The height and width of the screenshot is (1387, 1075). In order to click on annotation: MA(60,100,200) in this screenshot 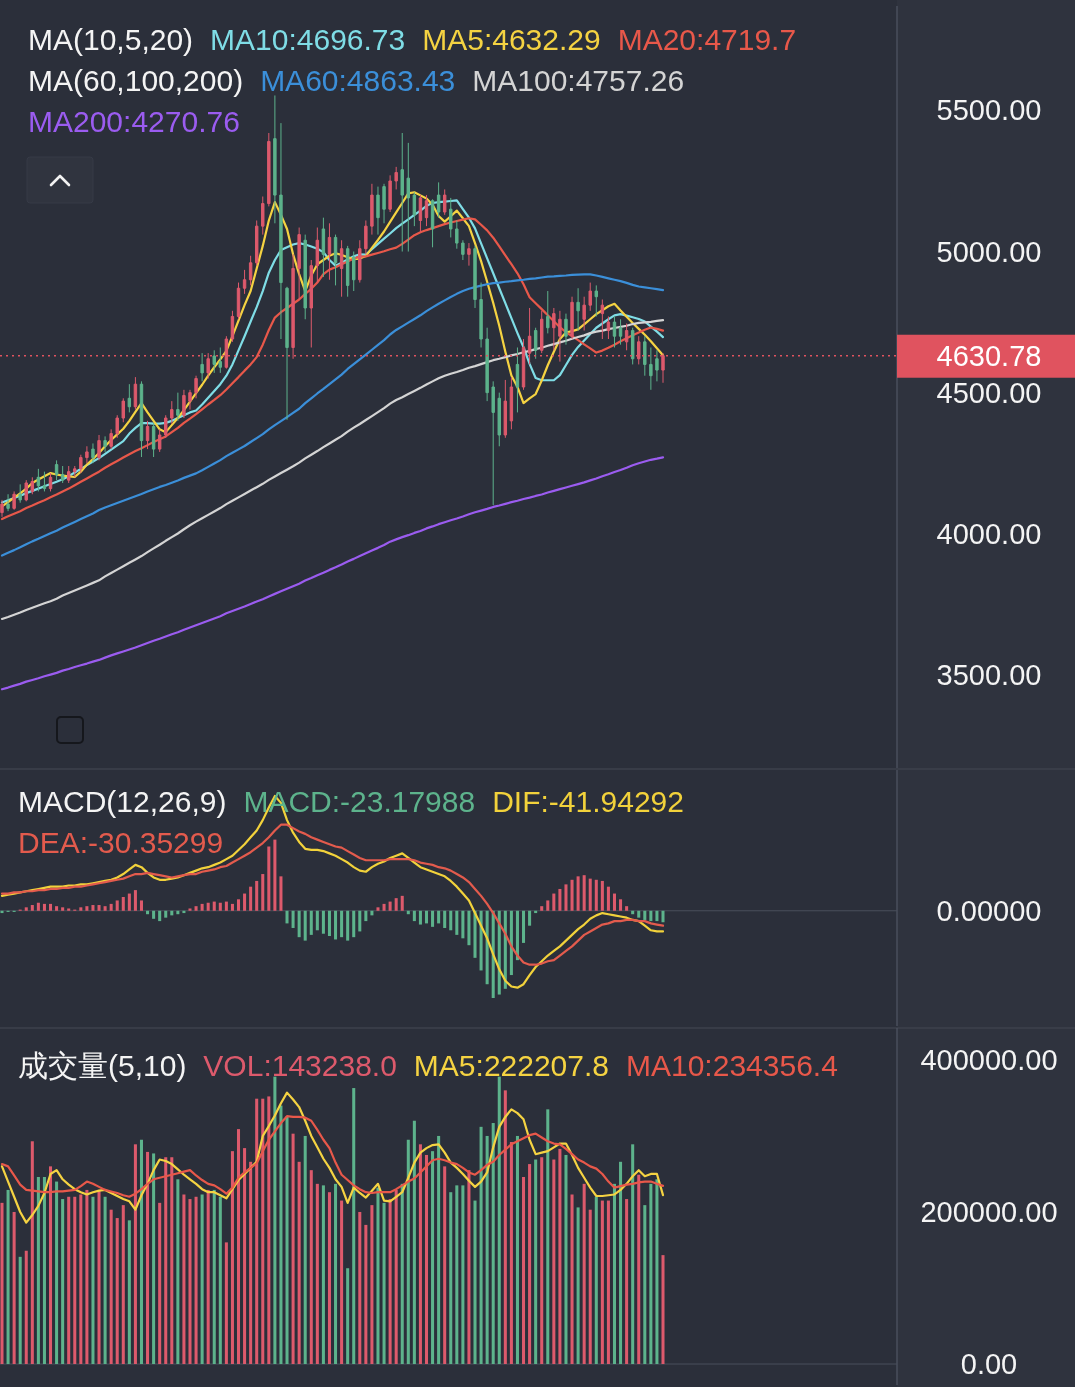, I will do `click(136, 80)`.